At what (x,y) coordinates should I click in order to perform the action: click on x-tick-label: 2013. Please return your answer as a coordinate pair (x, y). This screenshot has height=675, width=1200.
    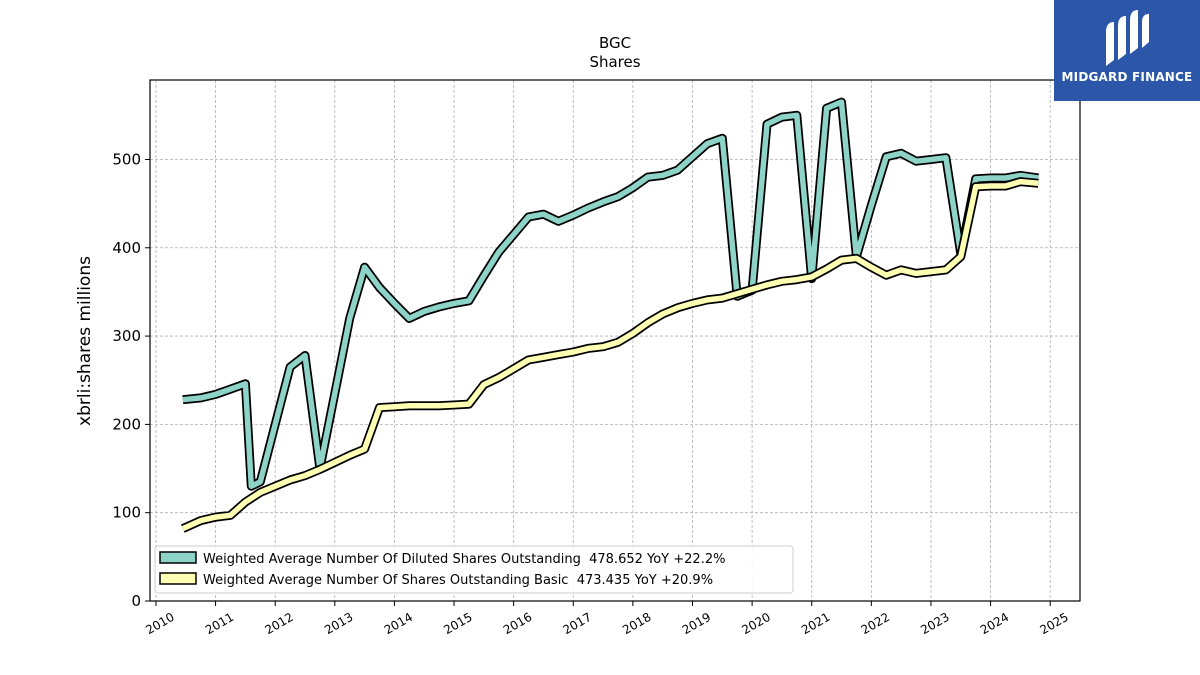
    Looking at the image, I should click on (338, 623).